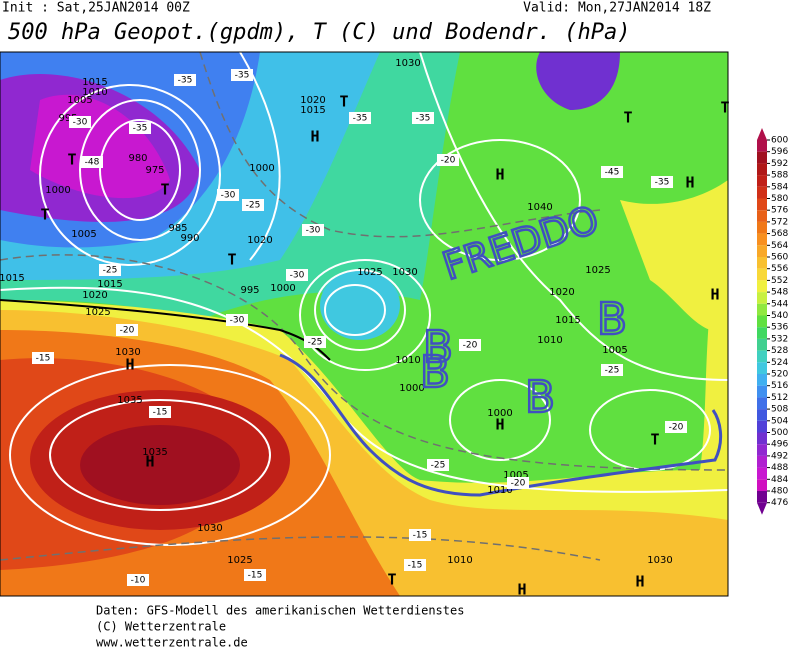 The image size is (791, 648). Describe the element at coordinates (779, 164) in the screenshot. I see `colorbar-label: 592` at that location.